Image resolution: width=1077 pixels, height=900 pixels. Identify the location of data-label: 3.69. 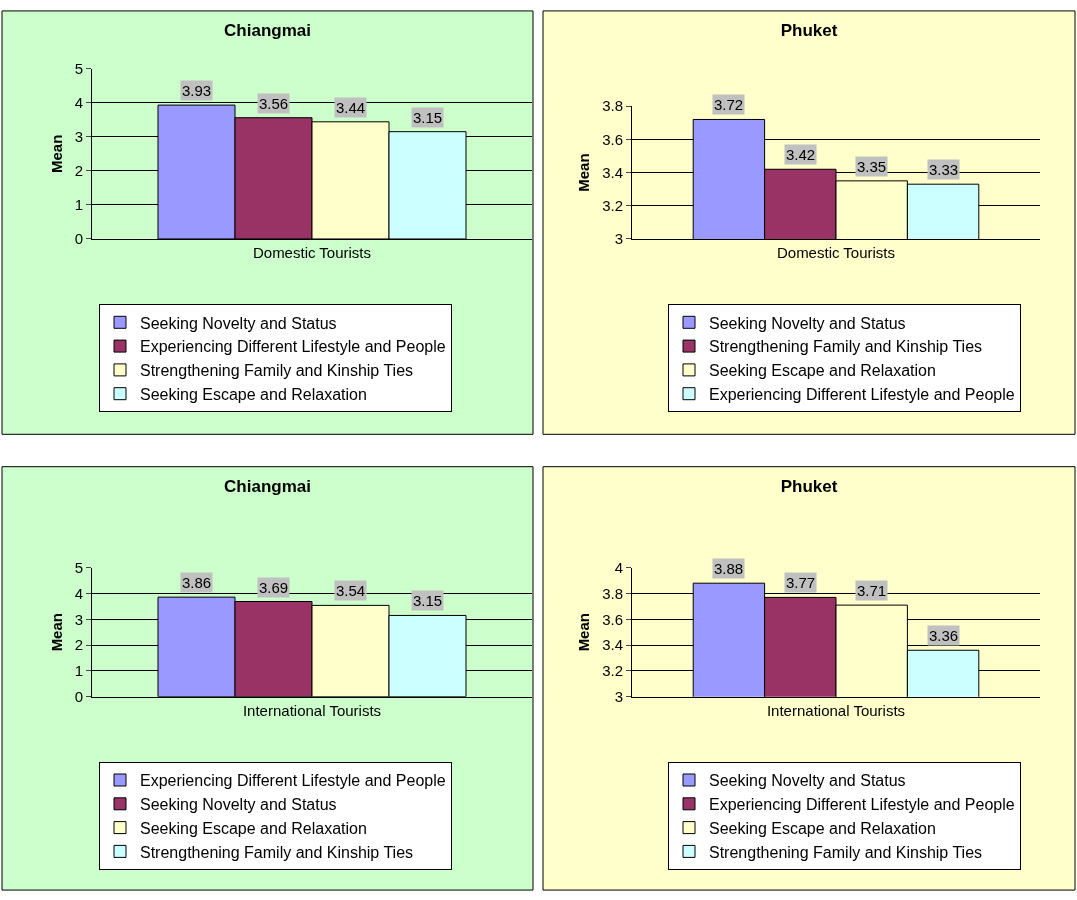
(274, 587).